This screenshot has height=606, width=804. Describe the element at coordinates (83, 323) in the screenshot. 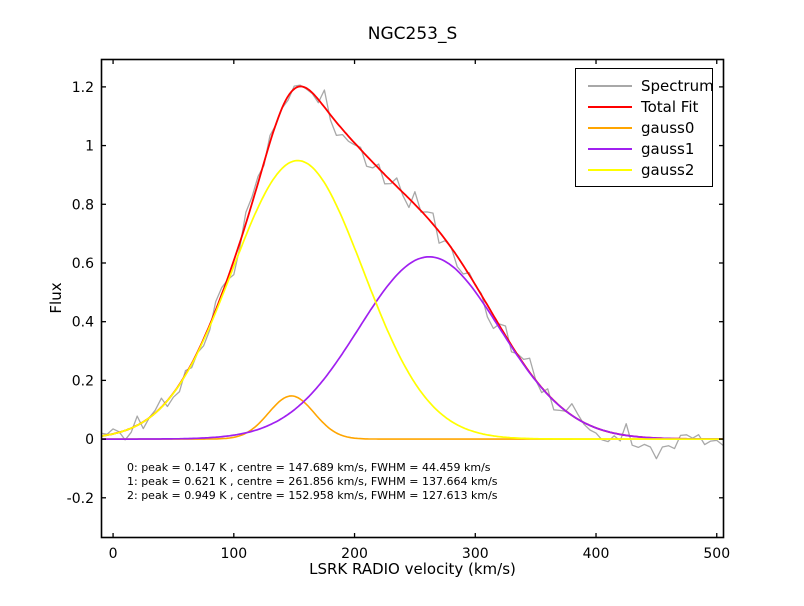

I see `y-tick-label: 0.4` at that location.